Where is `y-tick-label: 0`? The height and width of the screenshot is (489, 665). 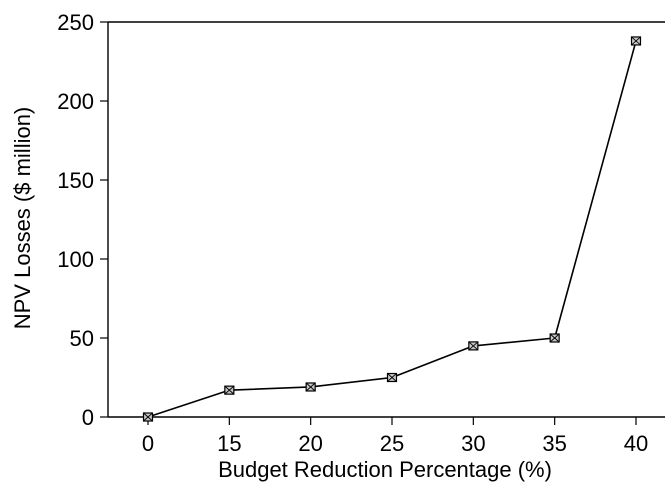 y-tick-label: 0 is located at coordinates (88, 417).